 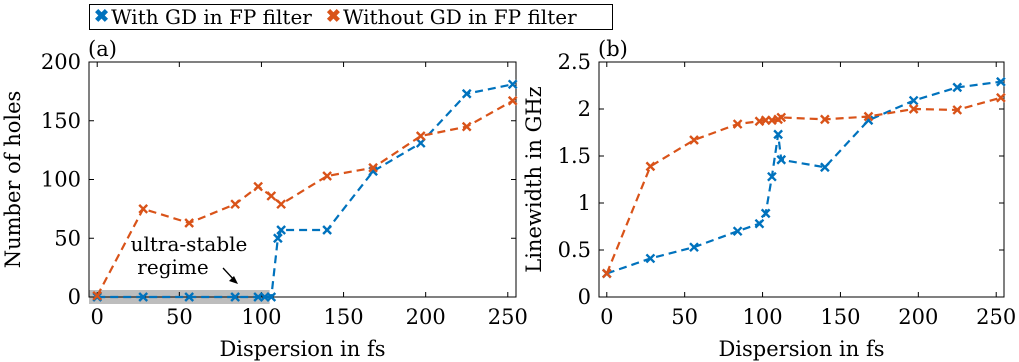 I want to click on panel-b-ytick-label: 2, so click(x=584, y=109).